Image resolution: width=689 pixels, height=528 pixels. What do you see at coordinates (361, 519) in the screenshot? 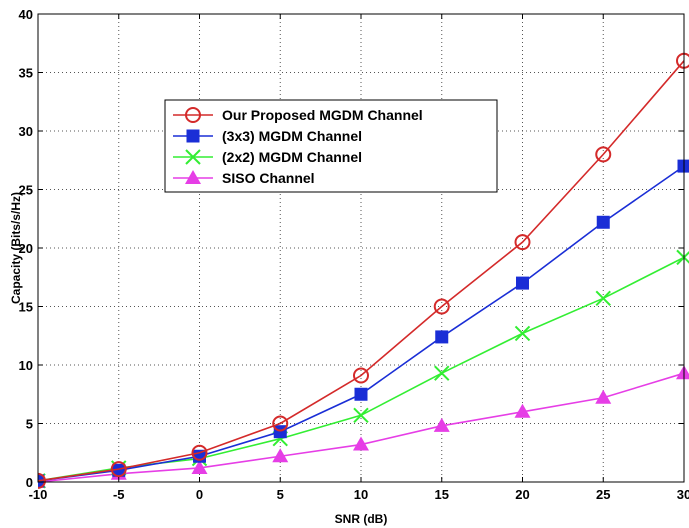
I see `x-axis-label: SNR (dB)` at bounding box center [361, 519].